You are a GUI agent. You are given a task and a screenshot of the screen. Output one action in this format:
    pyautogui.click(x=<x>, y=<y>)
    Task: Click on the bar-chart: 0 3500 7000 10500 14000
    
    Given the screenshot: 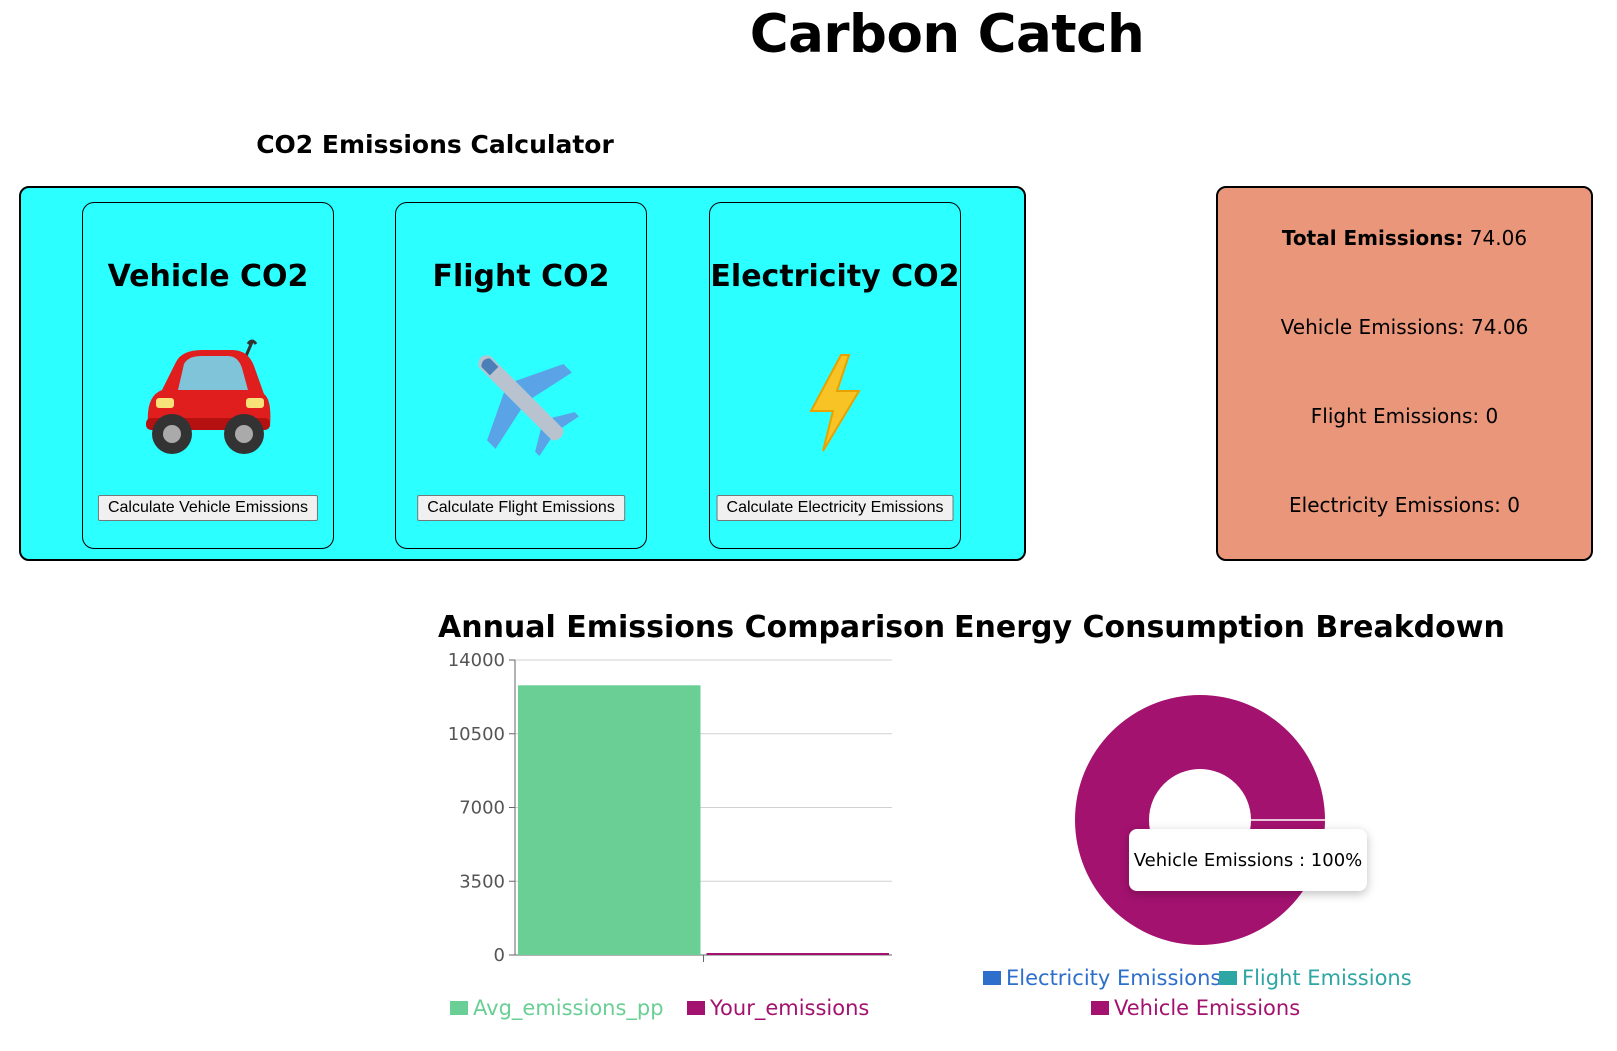 What is the action you would take?
    pyautogui.click(x=670, y=808)
    